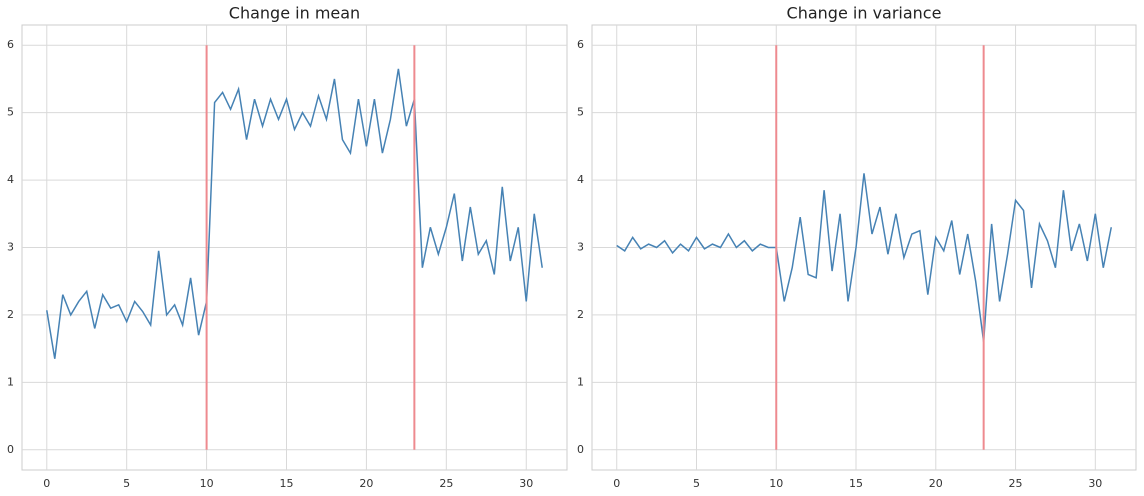 The height and width of the screenshot is (496, 1144). Describe the element at coordinates (864, 257) in the screenshot. I see `data-line` at that location.